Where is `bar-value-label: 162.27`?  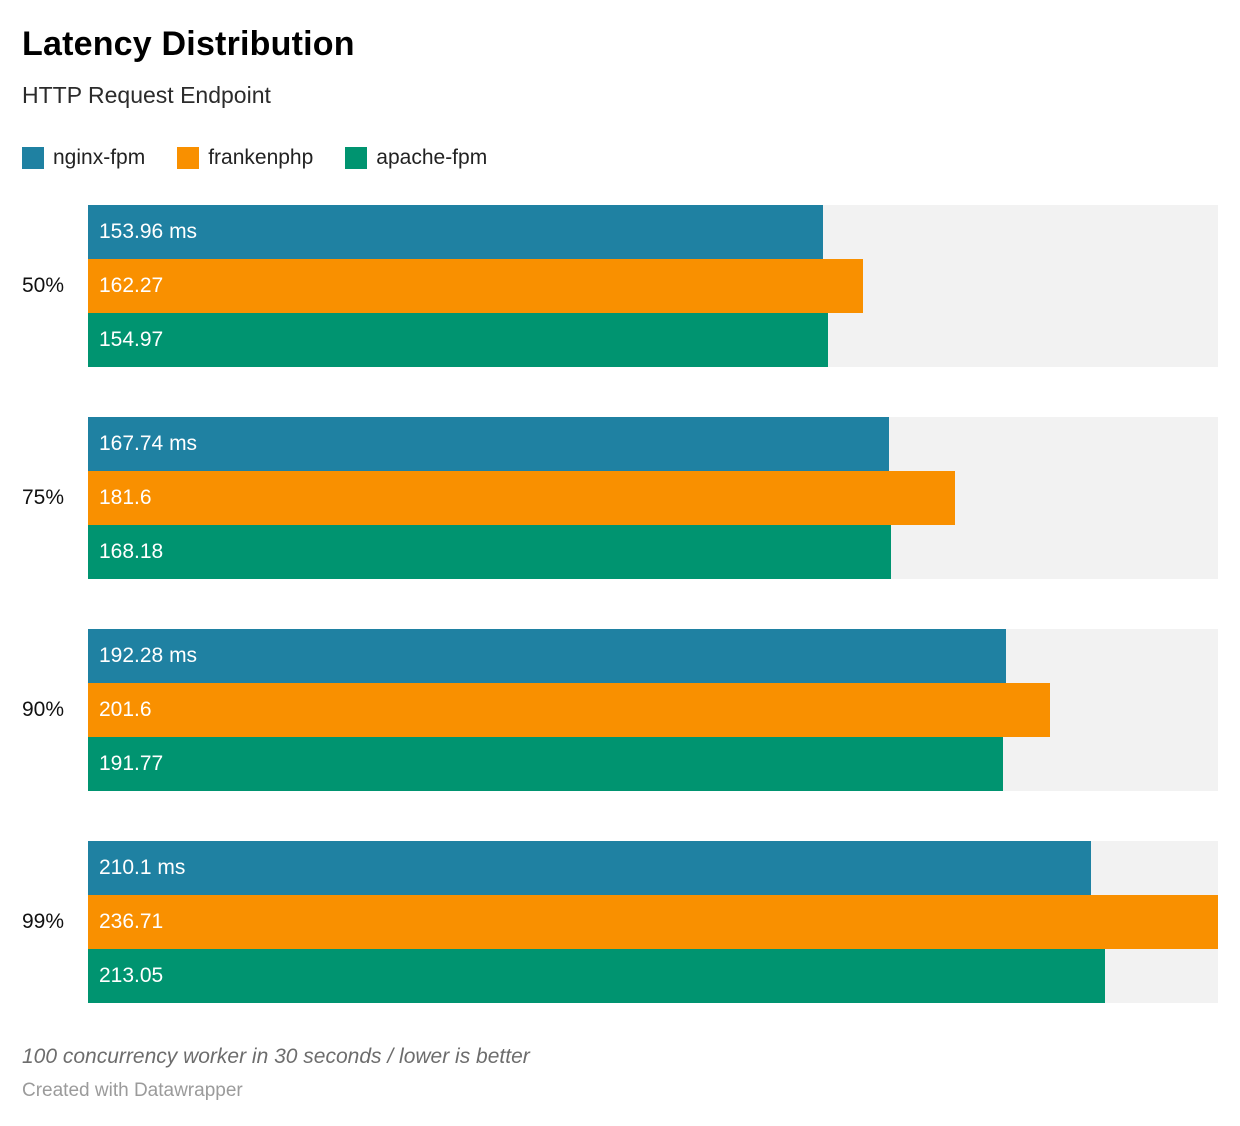 bar-value-label: 162.27 is located at coordinates (131, 285).